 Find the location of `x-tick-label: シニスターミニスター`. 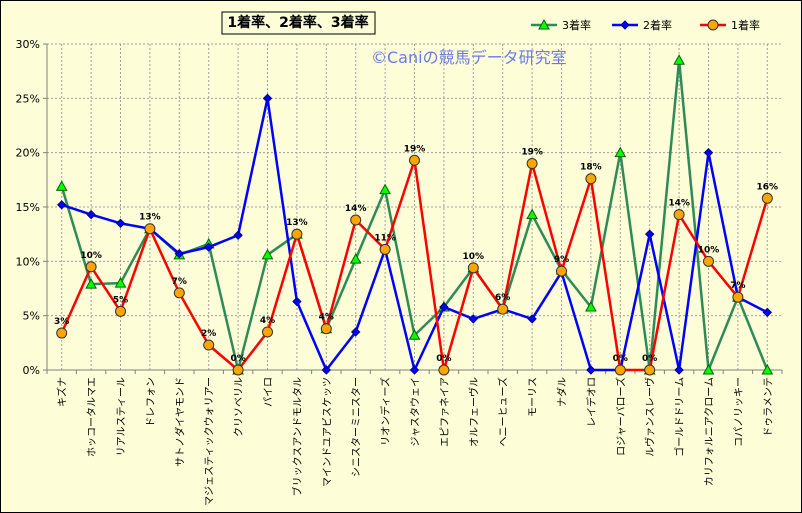

x-tick-label: シニスターミニスター is located at coordinates (357, 427).